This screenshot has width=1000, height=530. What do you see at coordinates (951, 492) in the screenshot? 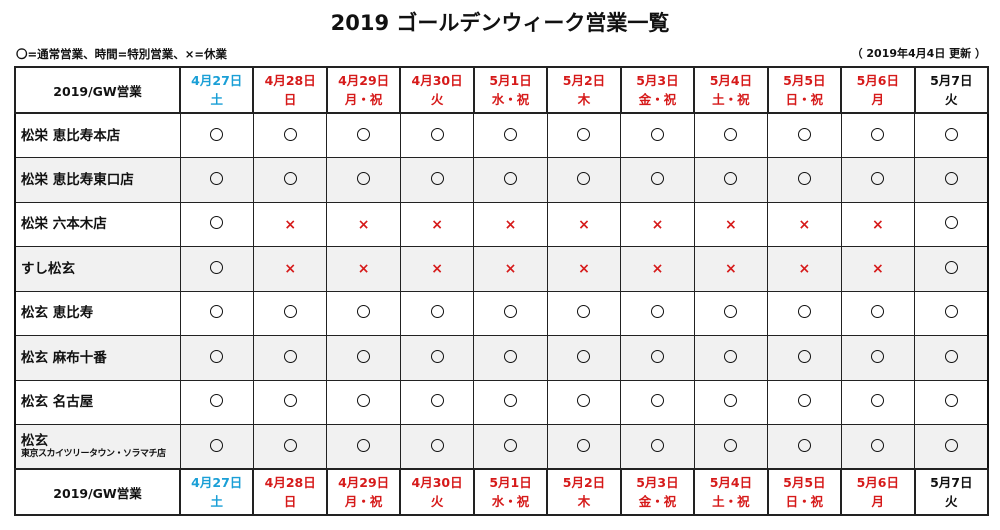
I see `date-header: 5月7日火` at bounding box center [951, 492].